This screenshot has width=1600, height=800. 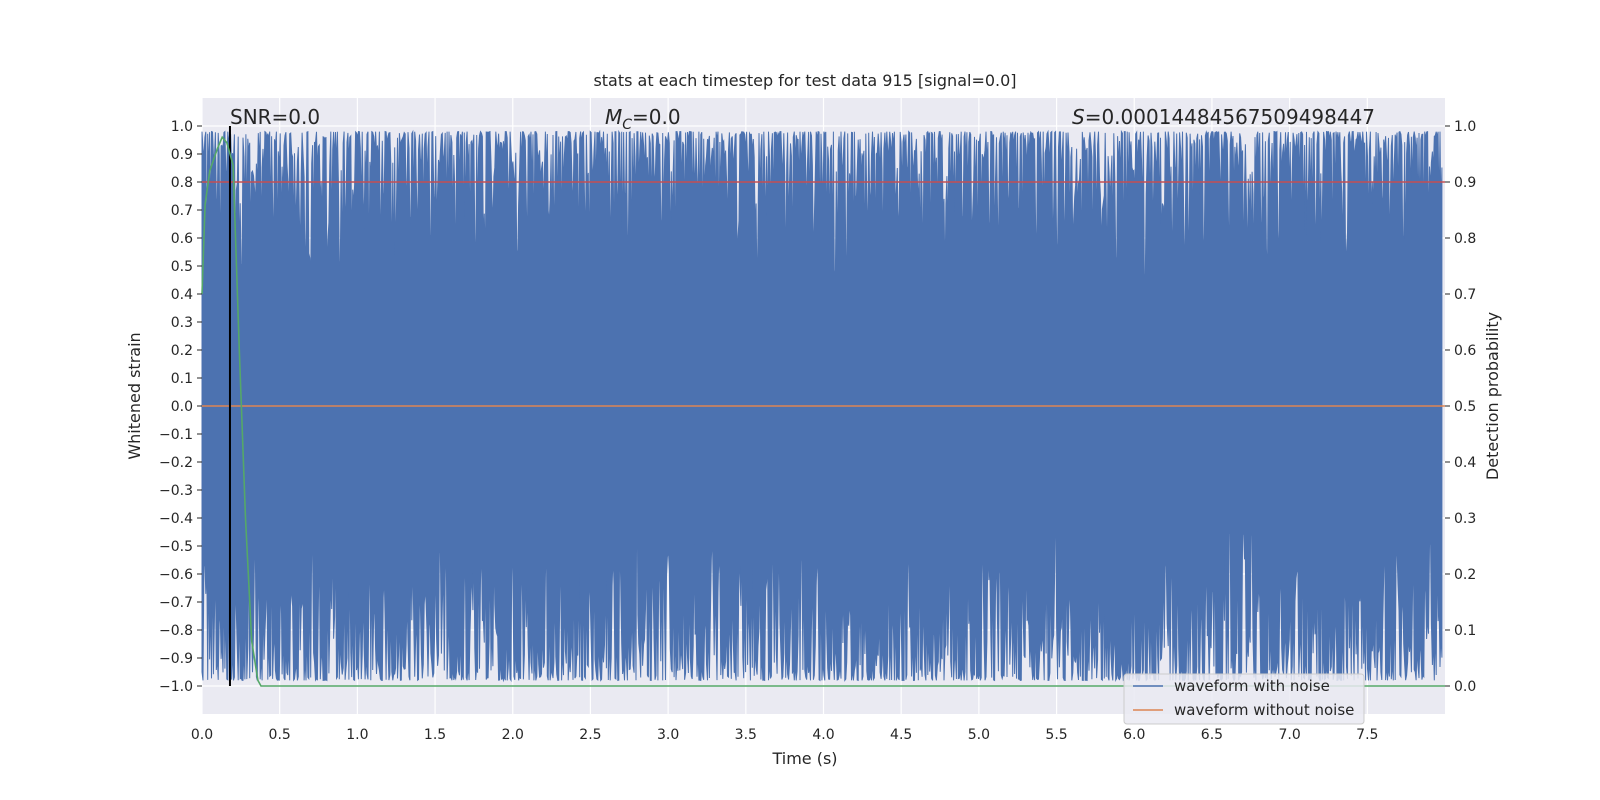 What do you see at coordinates (182, 379) in the screenshot?
I see `left-tick-label: 0.1` at bounding box center [182, 379].